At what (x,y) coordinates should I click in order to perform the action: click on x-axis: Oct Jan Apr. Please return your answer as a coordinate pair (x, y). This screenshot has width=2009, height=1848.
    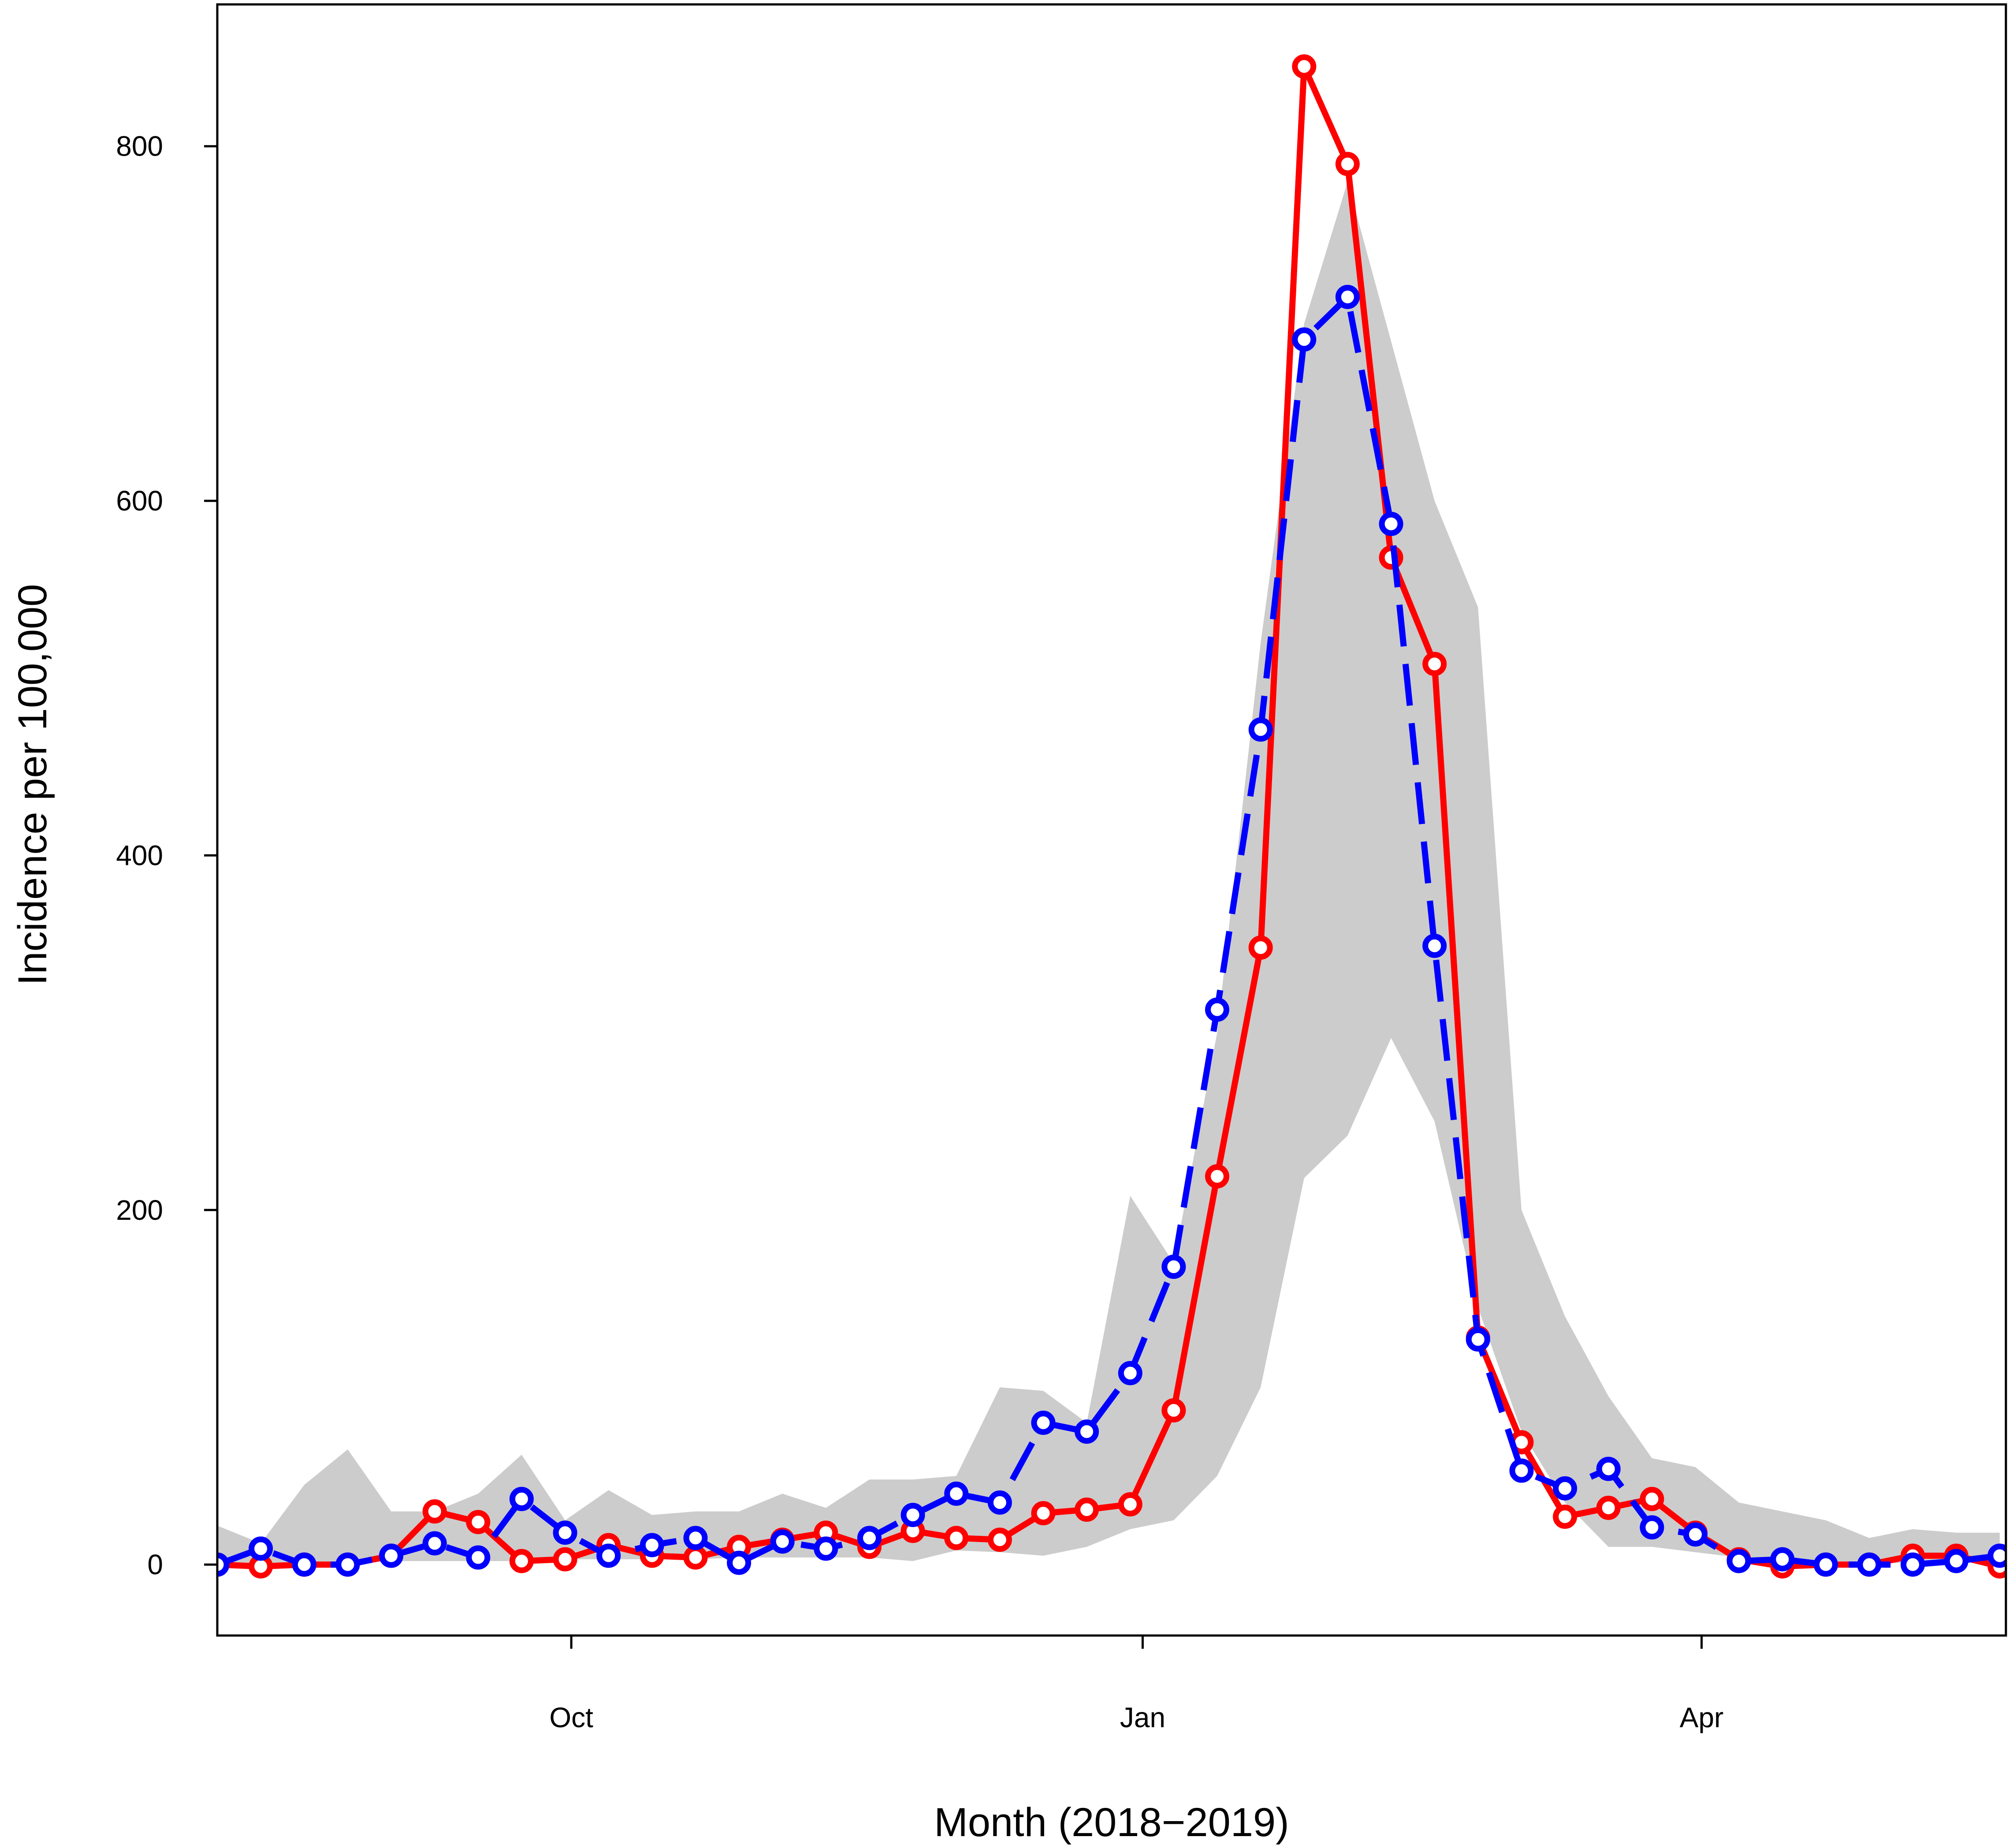
    Looking at the image, I should click on (1136, 1684).